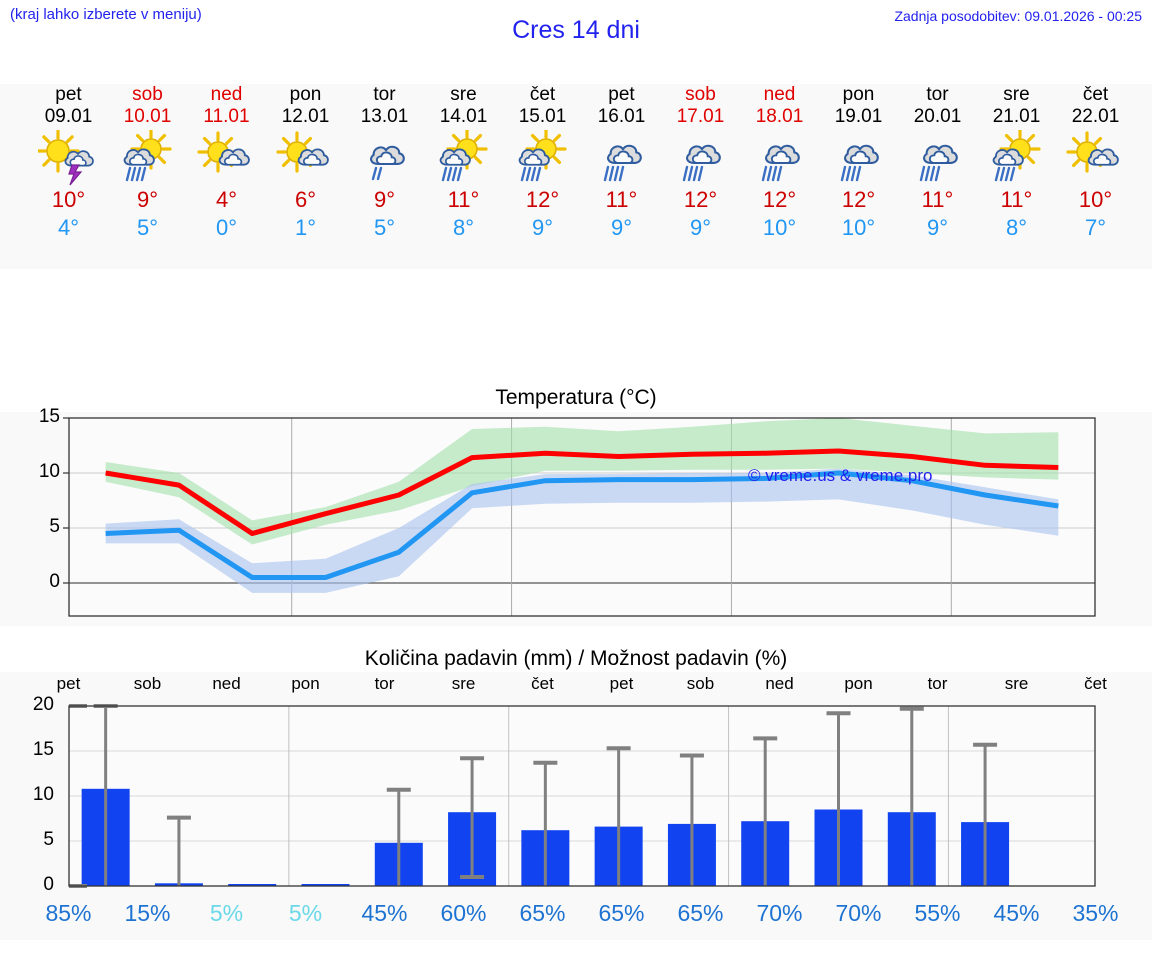 The image size is (1152, 975). I want to click on day-column: pon 12.01 6° 1°, so click(305, 163).